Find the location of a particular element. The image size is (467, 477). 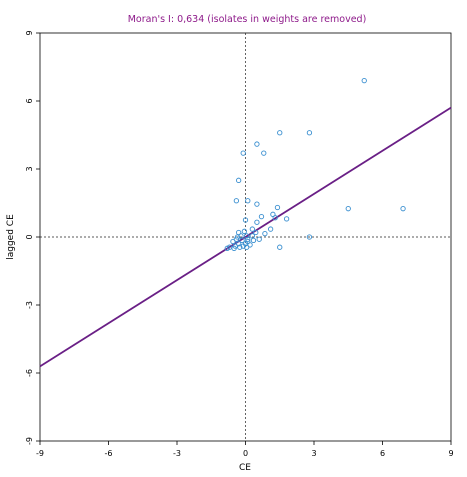

scatter-points is located at coordinates (315, 164).